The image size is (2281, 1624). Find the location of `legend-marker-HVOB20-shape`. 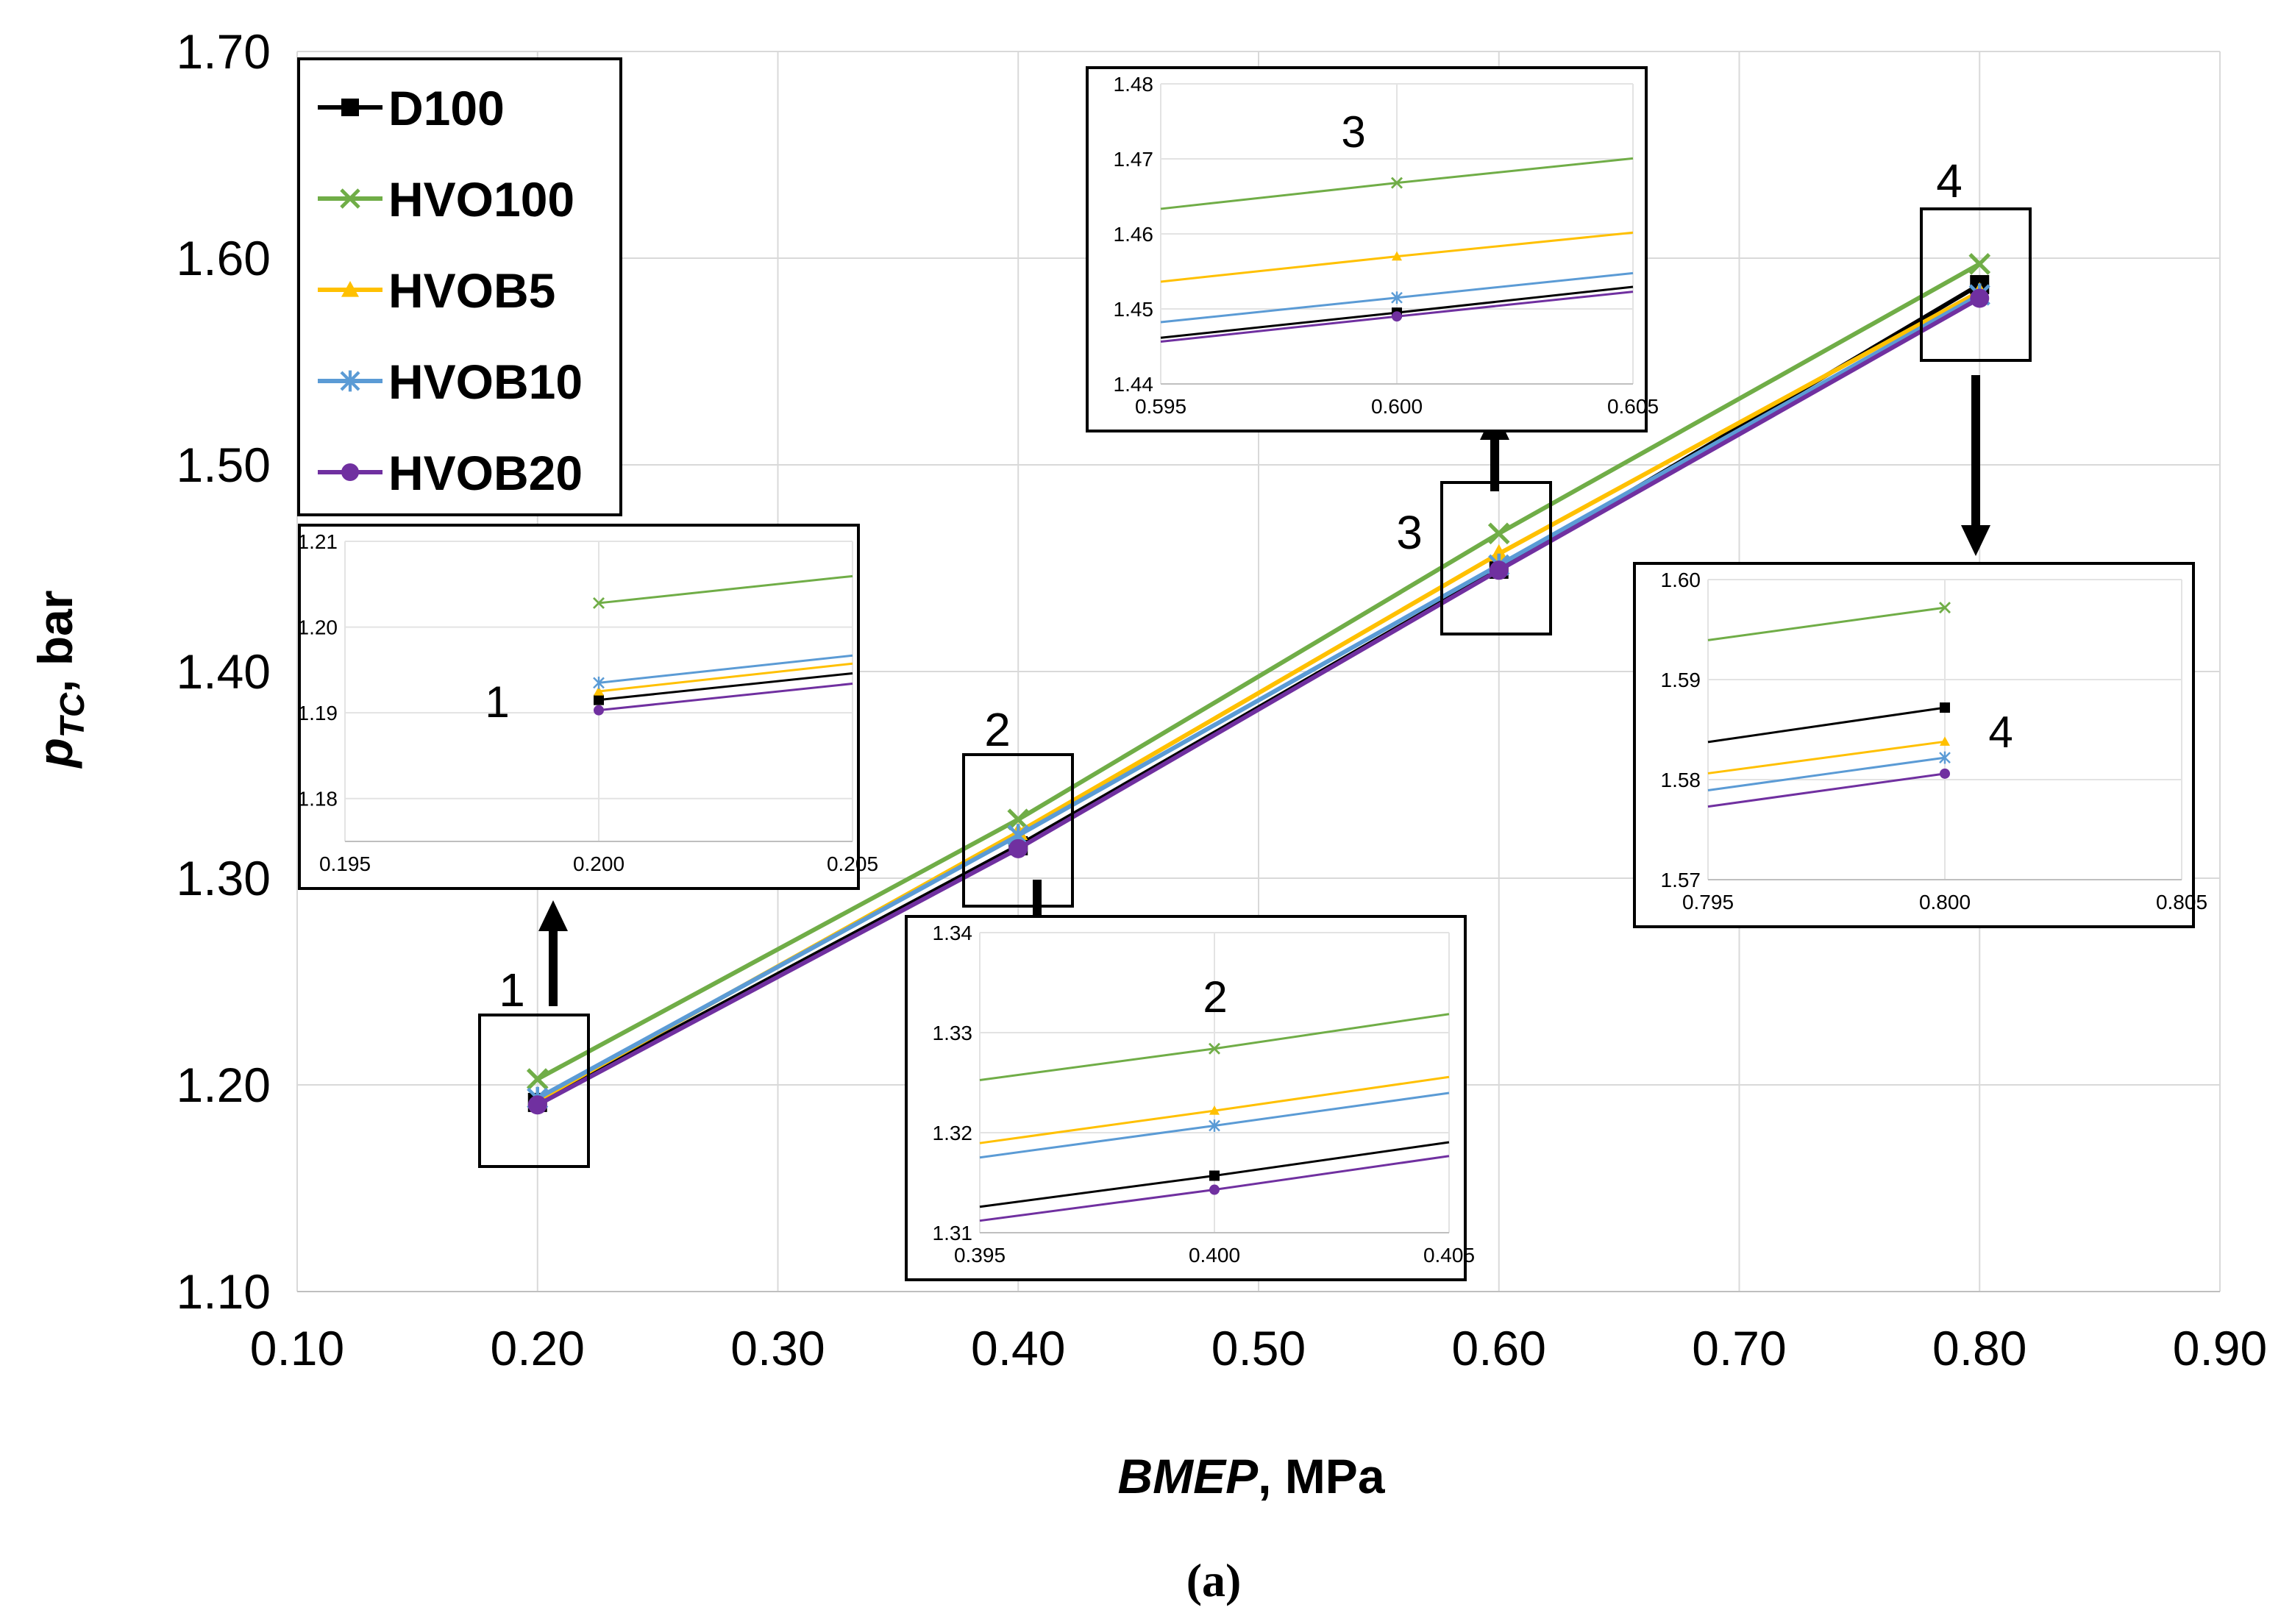

legend-marker-HVOB20-shape is located at coordinates (350, 472).